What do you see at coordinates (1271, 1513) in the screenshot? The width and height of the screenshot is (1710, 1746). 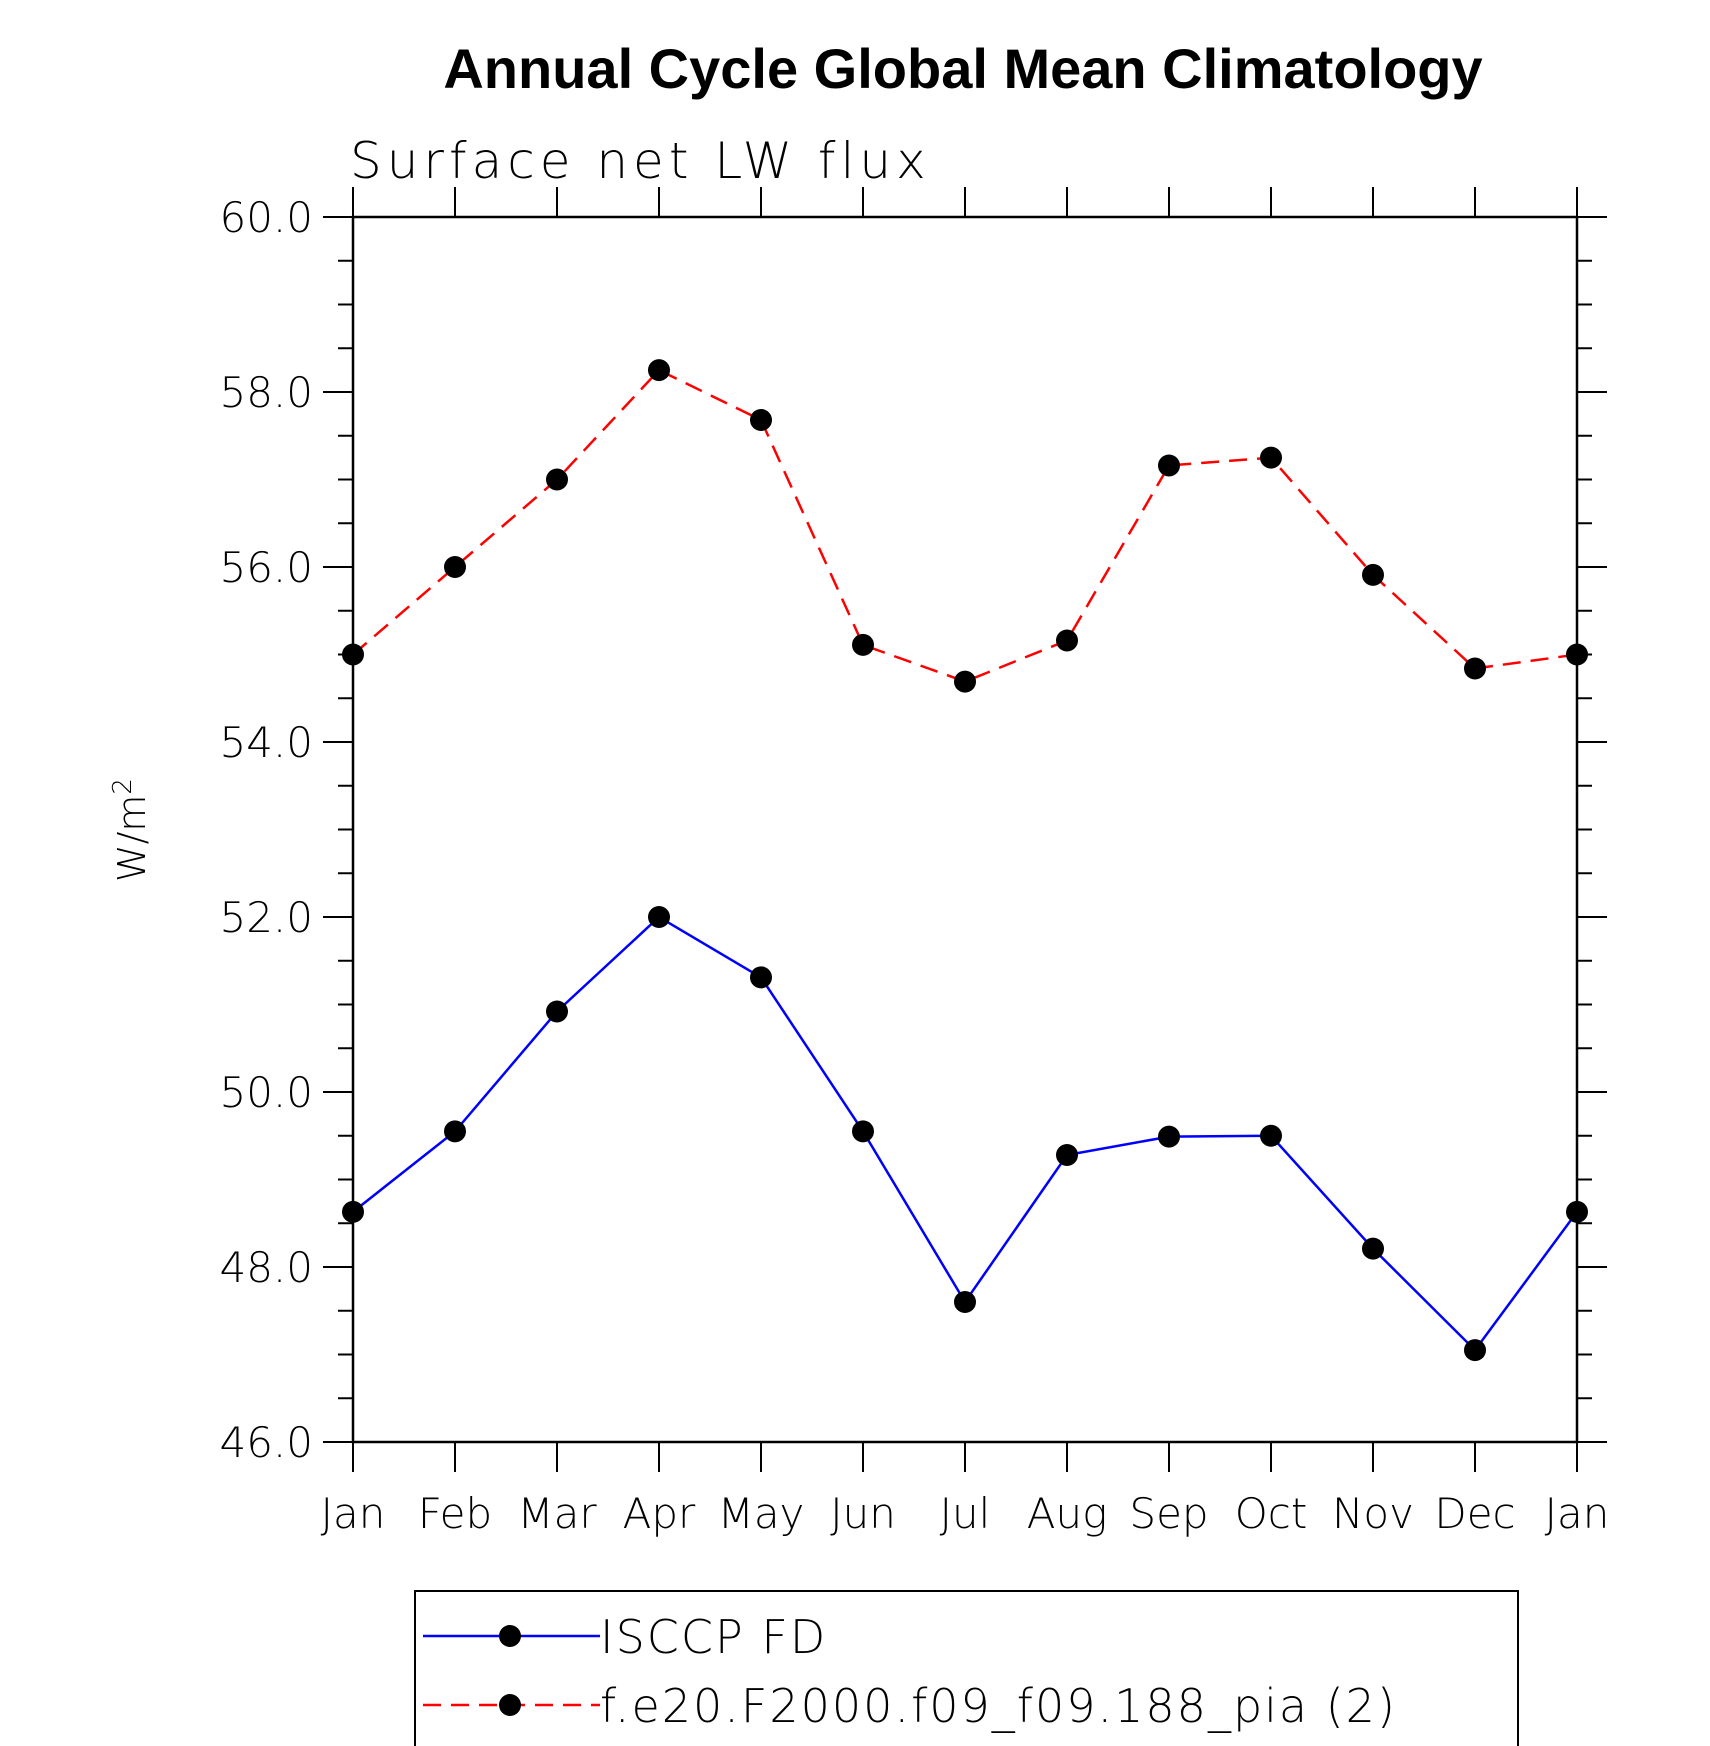 I see `x-tick-label: Oct` at bounding box center [1271, 1513].